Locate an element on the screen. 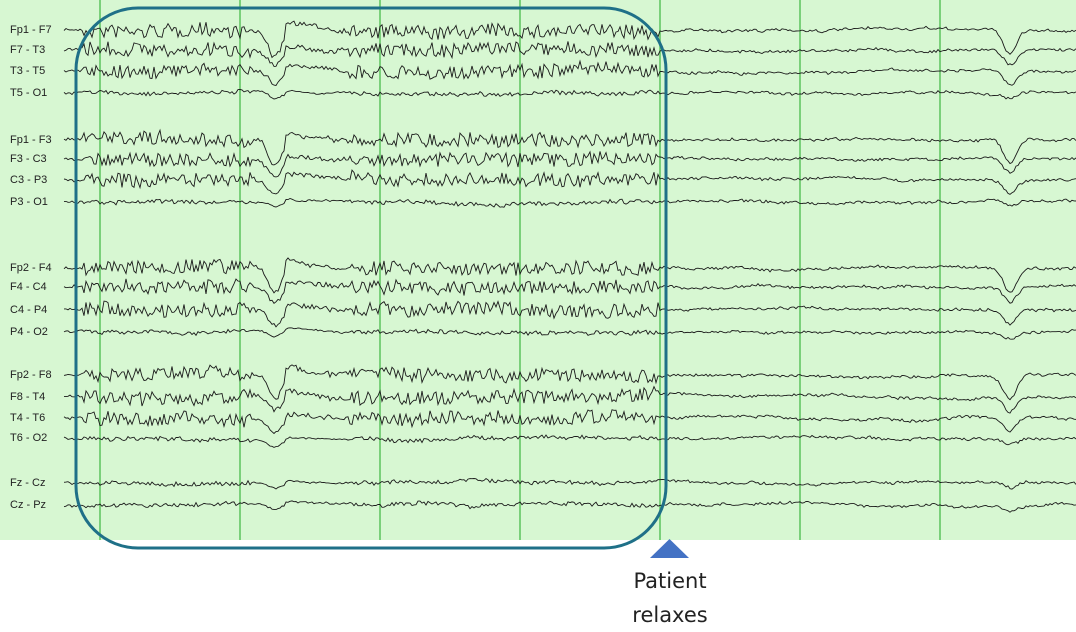 The height and width of the screenshot is (632, 1076). channel-label: F7 - T3 is located at coordinates (27, 50).